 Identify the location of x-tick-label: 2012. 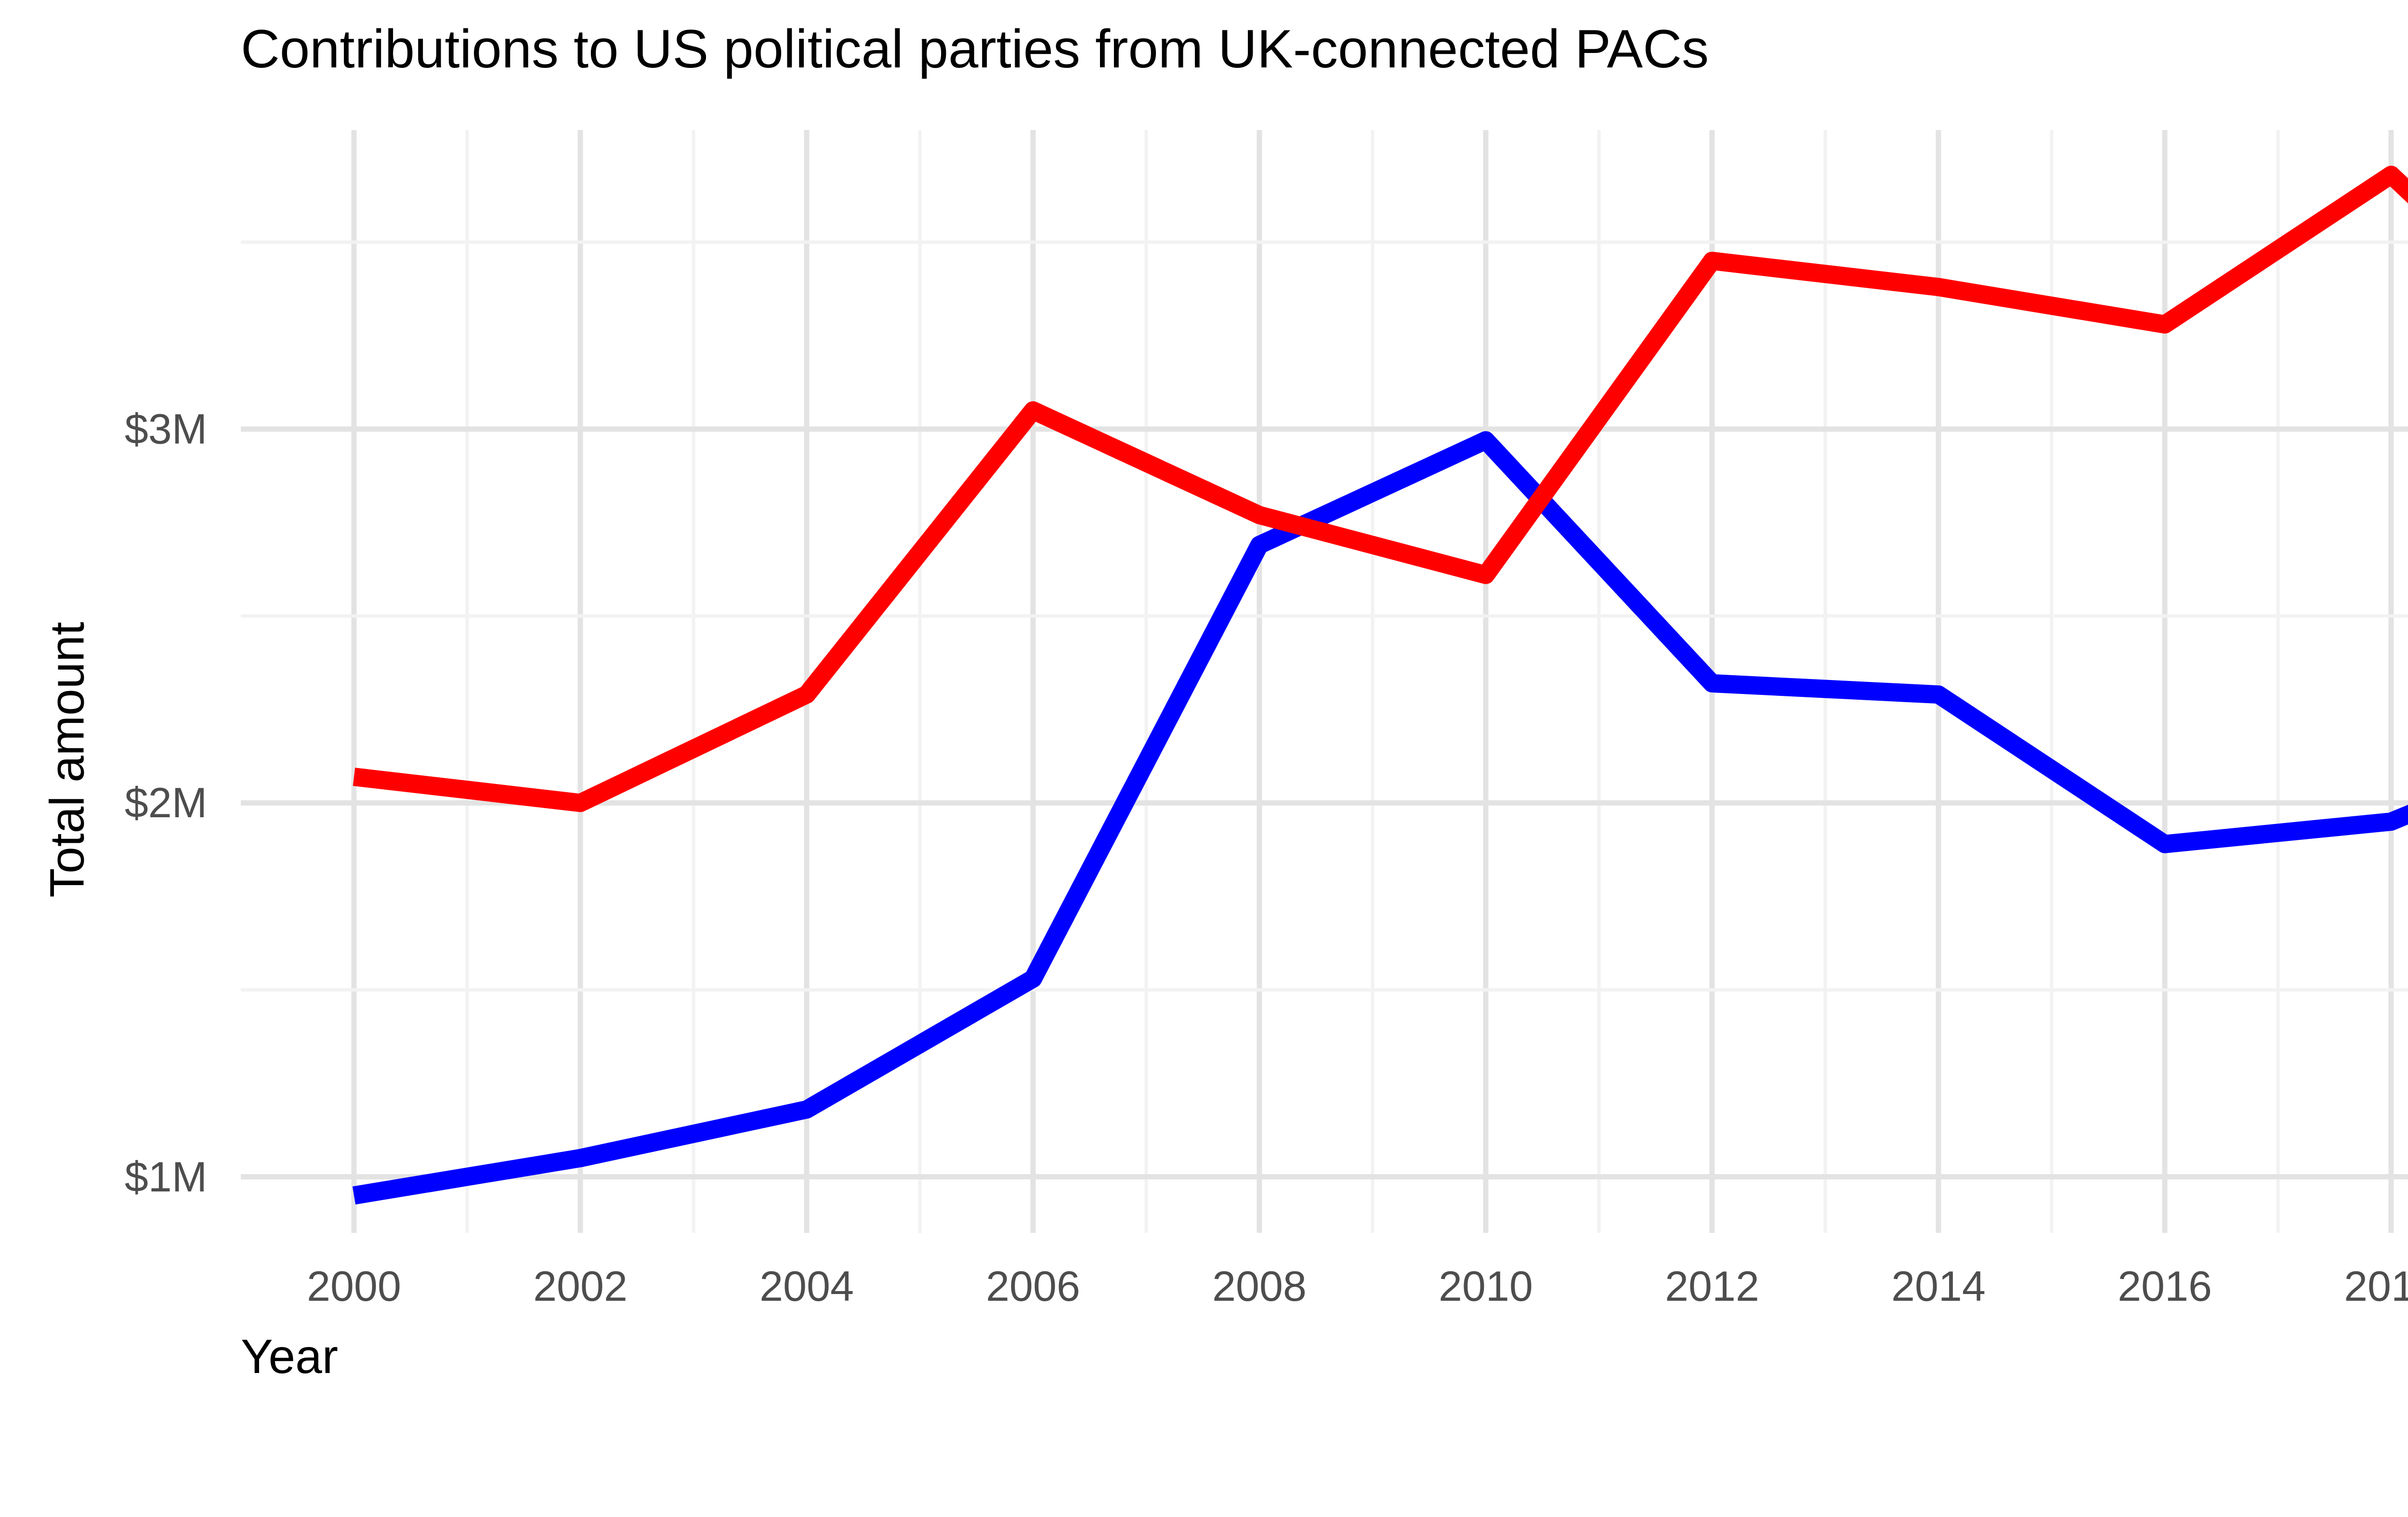
(1712, 1286).